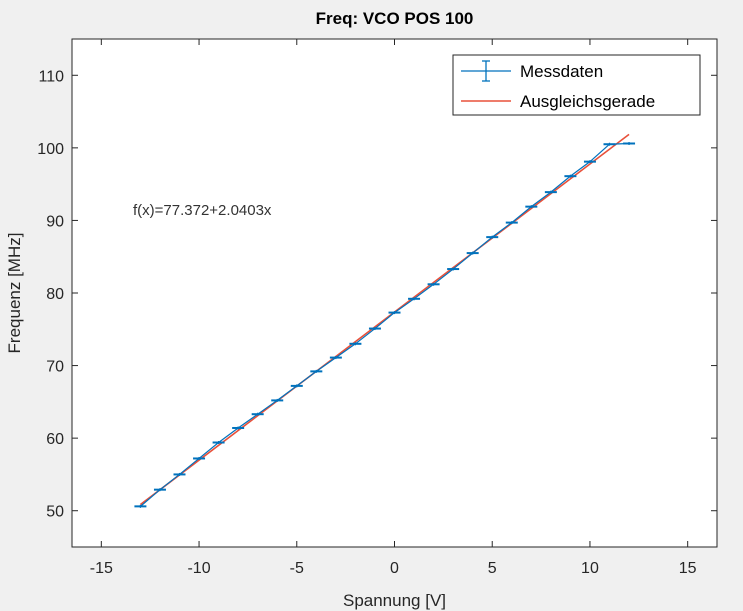 This screenshot has width=743, height=611. I want to click on x-tick-label: -10, so click(198, 568).